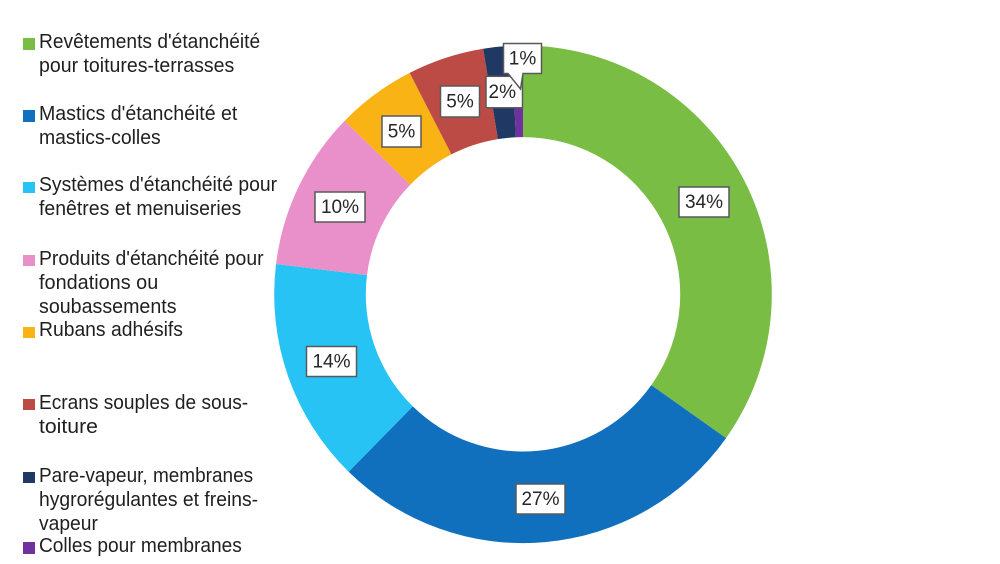 This screenshot has height=564, width=1000. Describe the element at coordinates (523, 59) in the screenshot. I see `svg-text: 1%` at that location.